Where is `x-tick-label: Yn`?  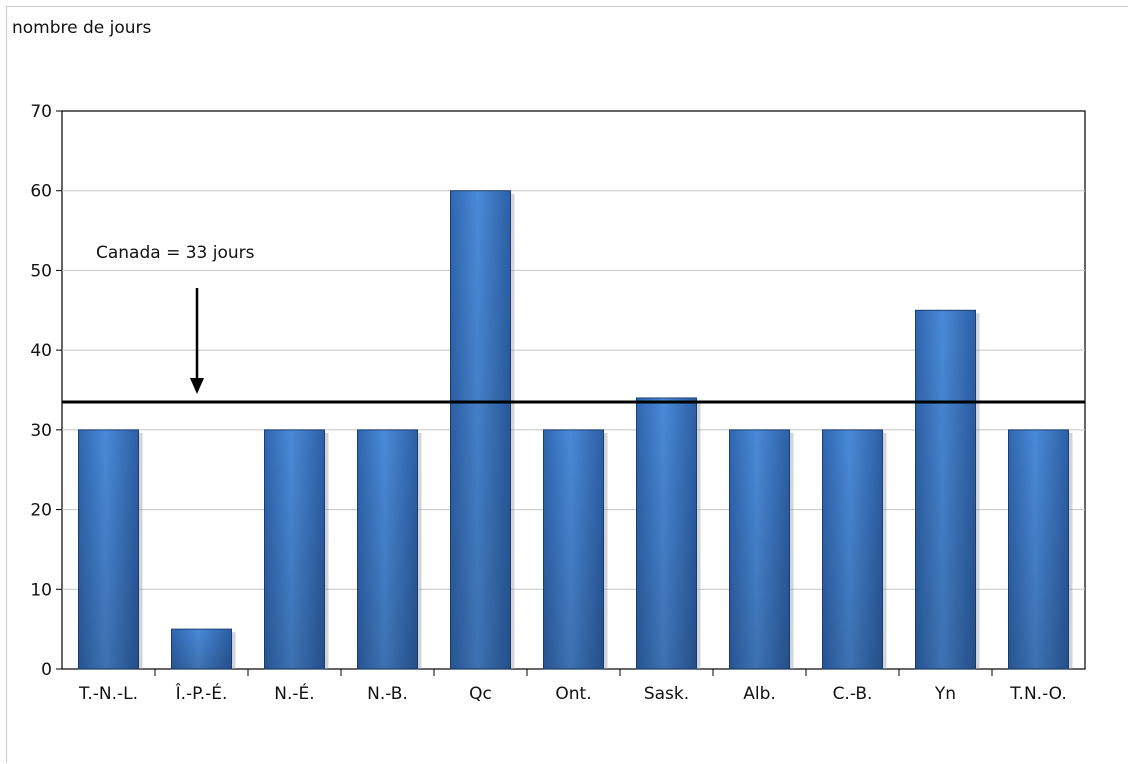
x-tick-label: Yn is located at coordinates (945, 694).